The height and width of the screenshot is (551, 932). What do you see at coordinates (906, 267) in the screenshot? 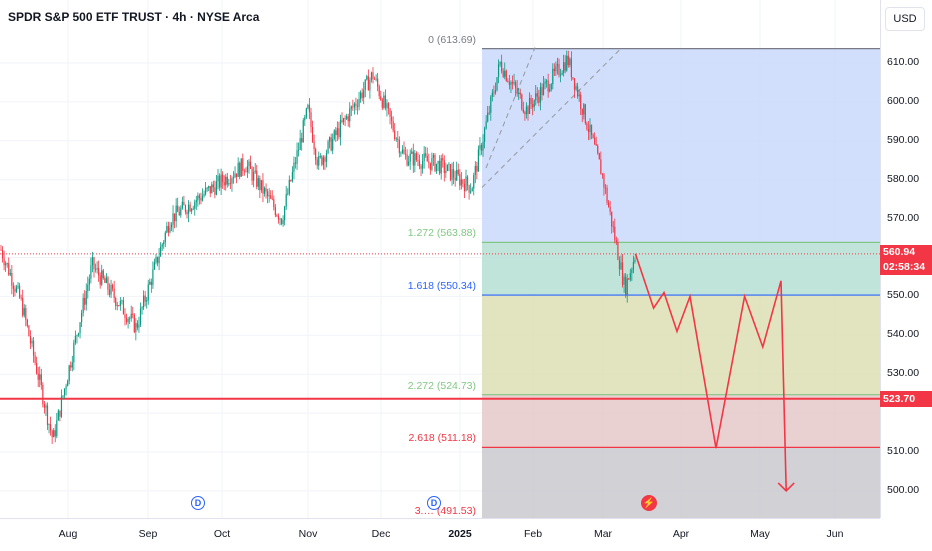
I see `countdown-tag: 02:58:34` at bounding box center [906, 267].